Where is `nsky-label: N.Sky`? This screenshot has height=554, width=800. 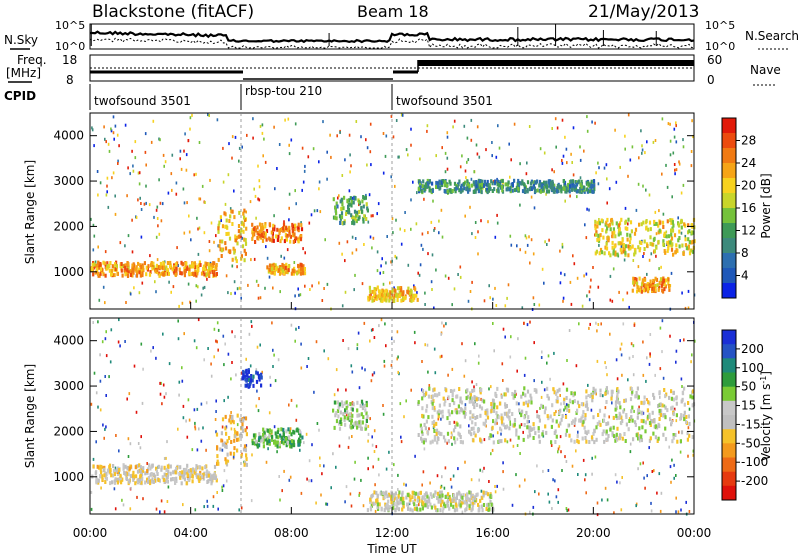
nsky-label: N.Sky is located at coordinates (21, 40).